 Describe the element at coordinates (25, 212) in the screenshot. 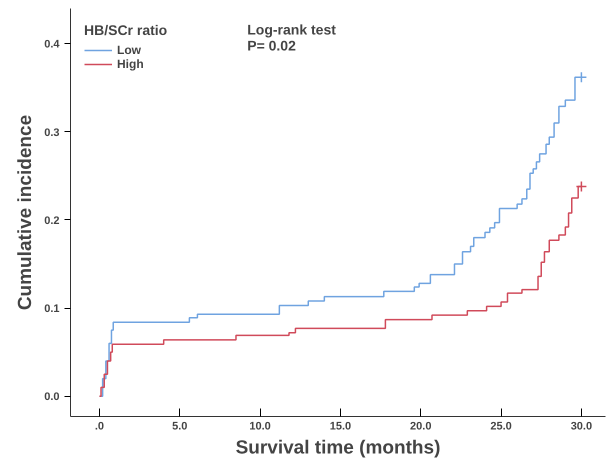

I see `y-axis-title: Cumulative incidence` at that location.